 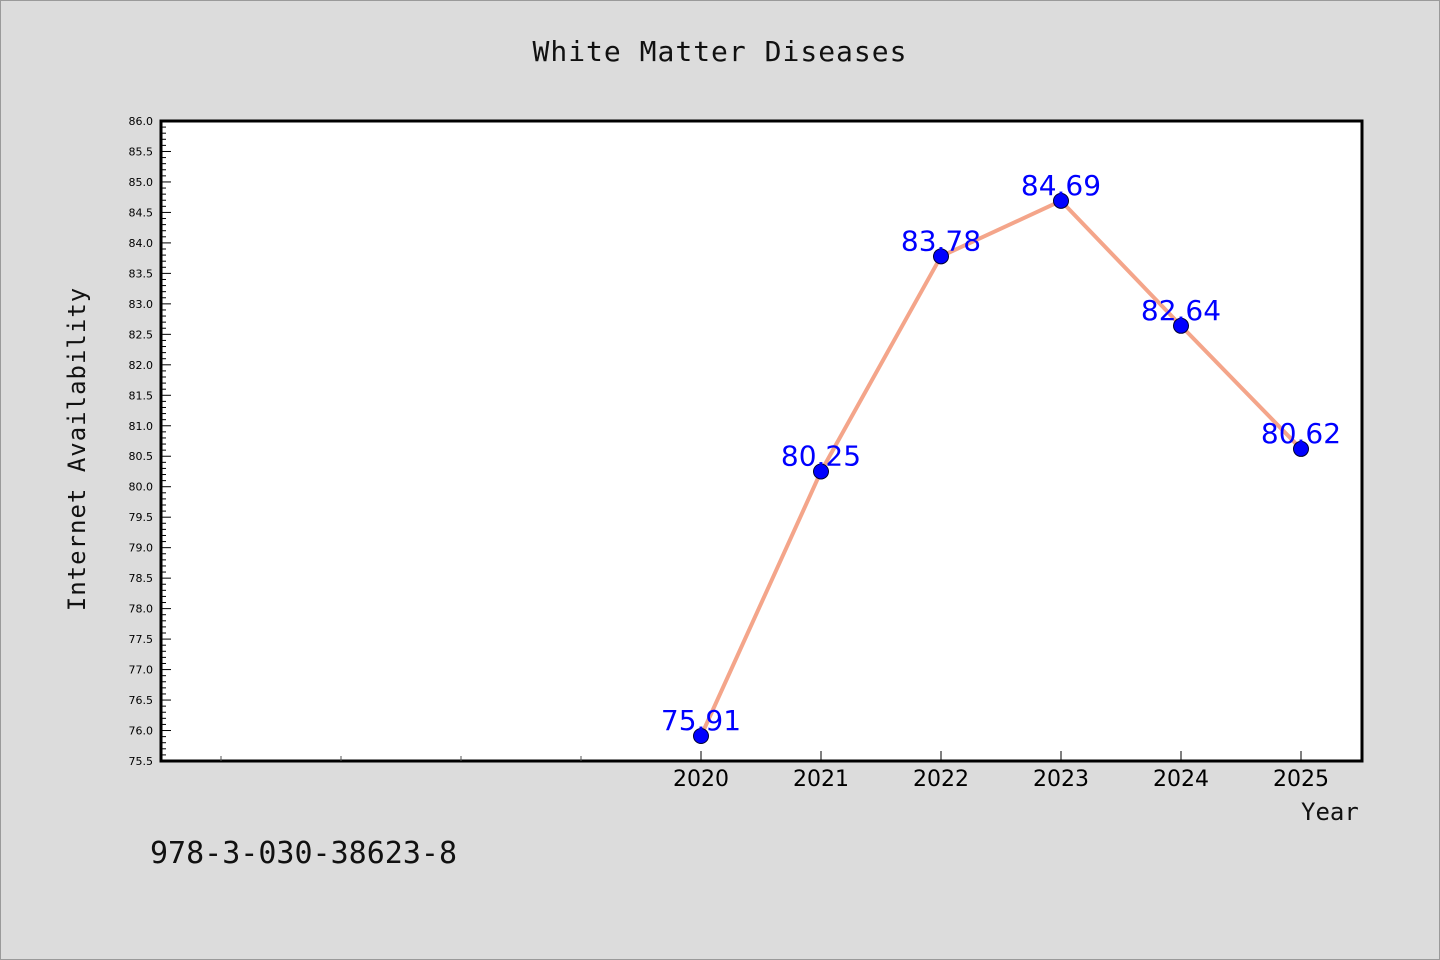 What do you see at coordinates (941, 240) in the screenshot?
I see `data-label: 83.78` at bounding box center [941, 240].